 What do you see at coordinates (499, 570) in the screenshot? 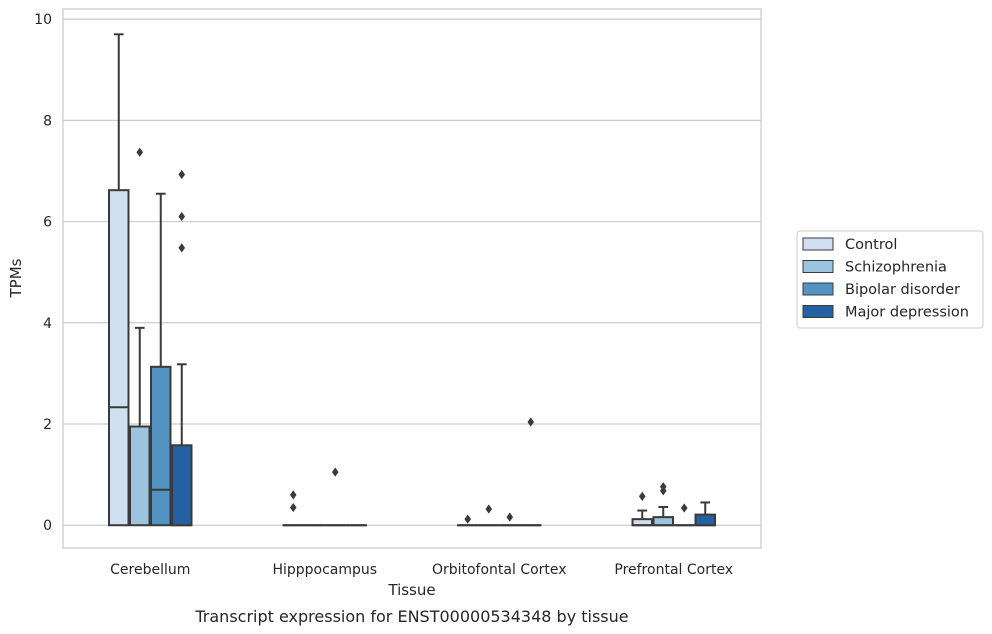
I see `x-tick-label: Orbitofontal Cortex` at bounding box center [499, 570].